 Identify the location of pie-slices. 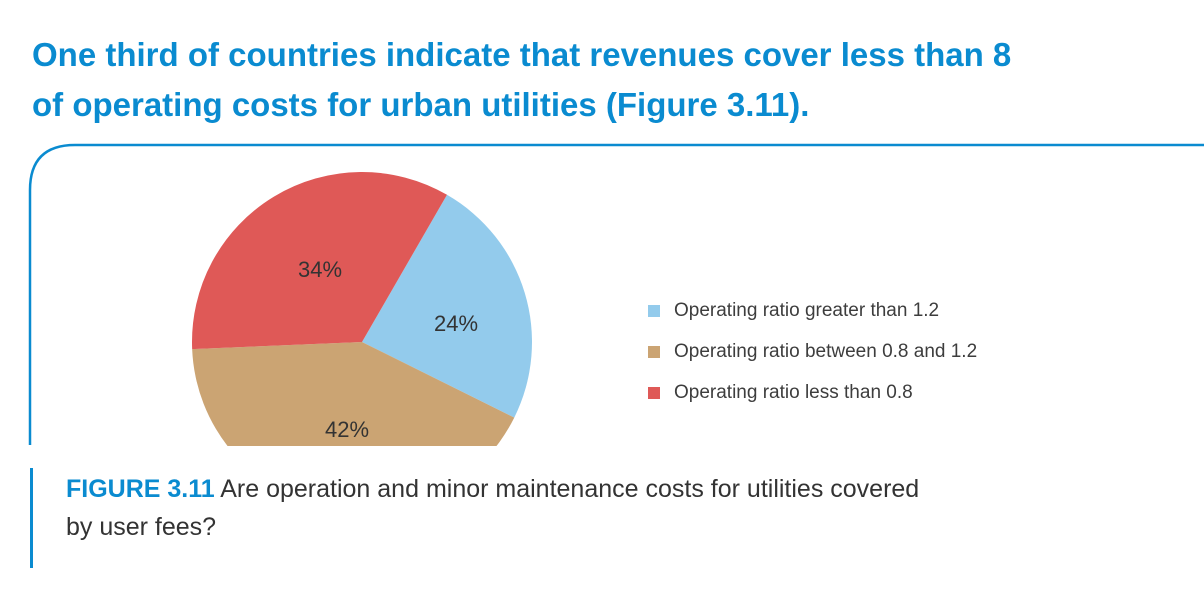
(362, 309).